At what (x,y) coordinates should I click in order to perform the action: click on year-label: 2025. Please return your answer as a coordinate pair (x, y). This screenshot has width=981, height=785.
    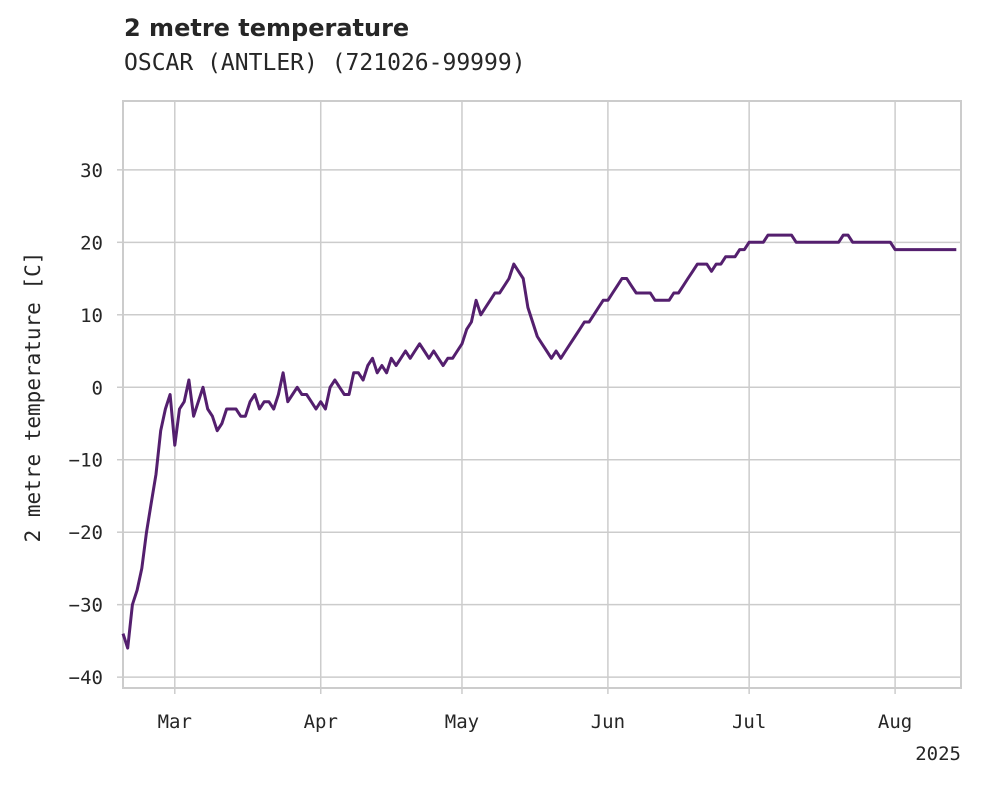
    Looking at the image, I should click on (938, 754).